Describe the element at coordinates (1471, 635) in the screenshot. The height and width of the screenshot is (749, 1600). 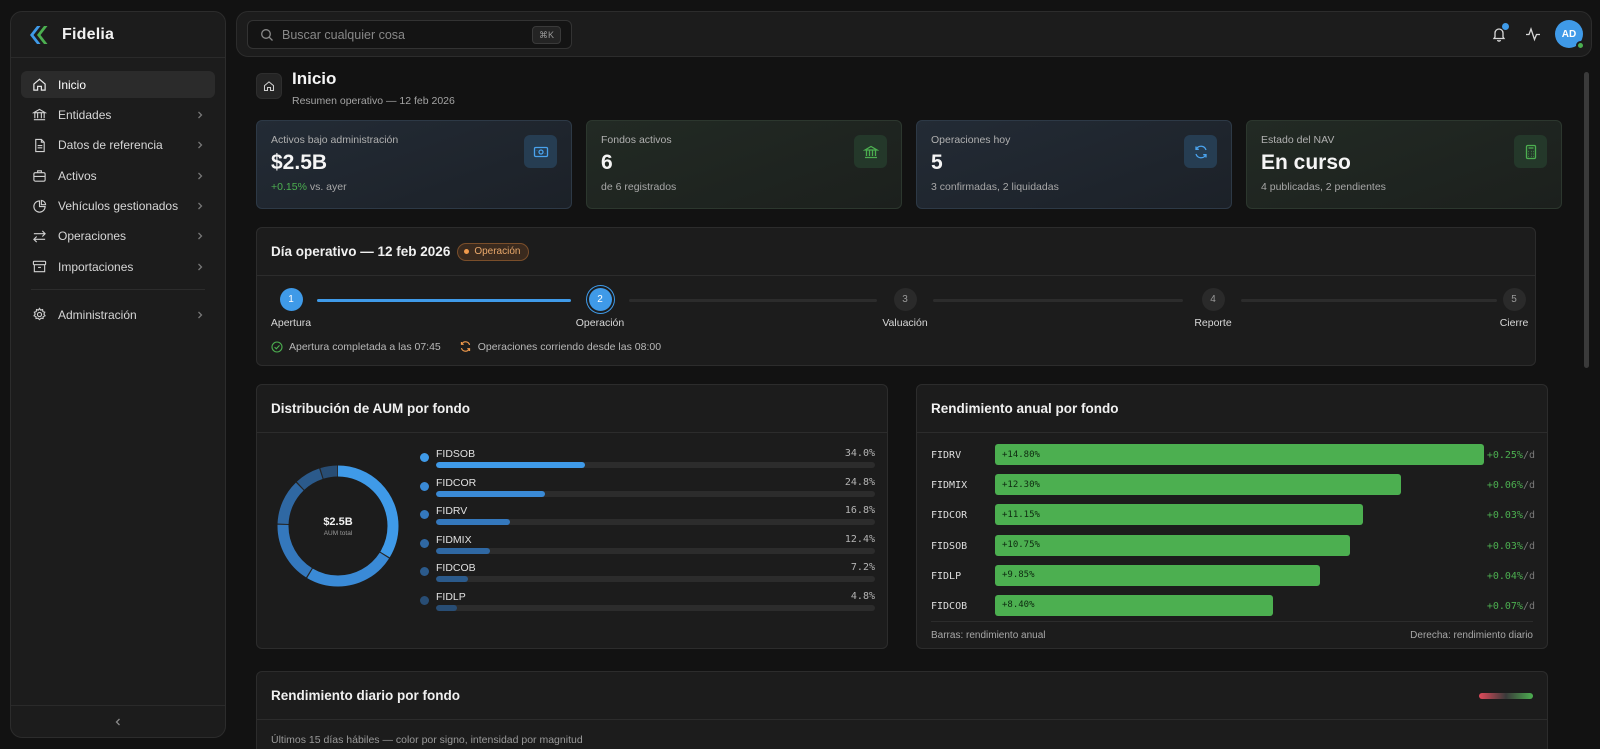
I see `footer-right-note: Derecha: rendimiento diario` at that location.